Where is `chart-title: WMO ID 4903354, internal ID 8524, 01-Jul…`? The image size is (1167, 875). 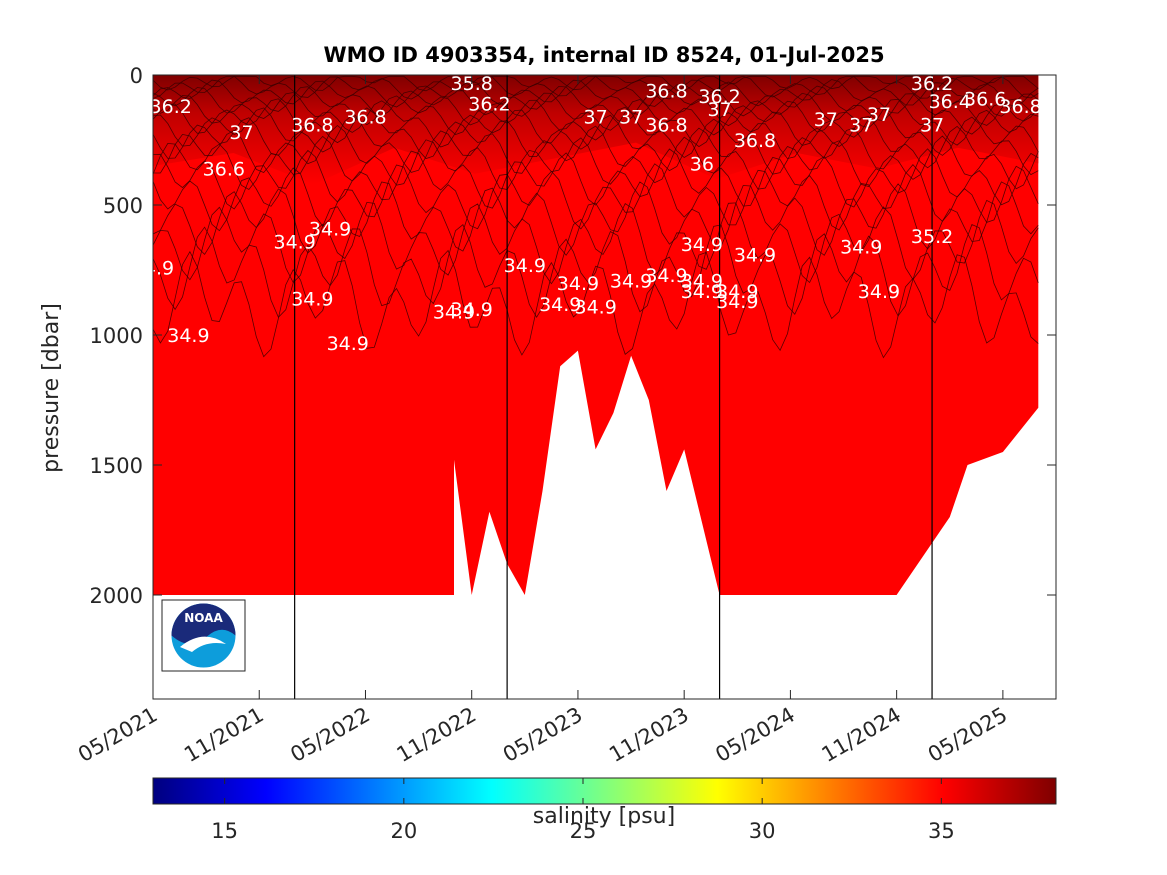
chart-title: WMO ID 4903354, internal ID 8524, 01-Jul… is located at coordinates (603, 55).